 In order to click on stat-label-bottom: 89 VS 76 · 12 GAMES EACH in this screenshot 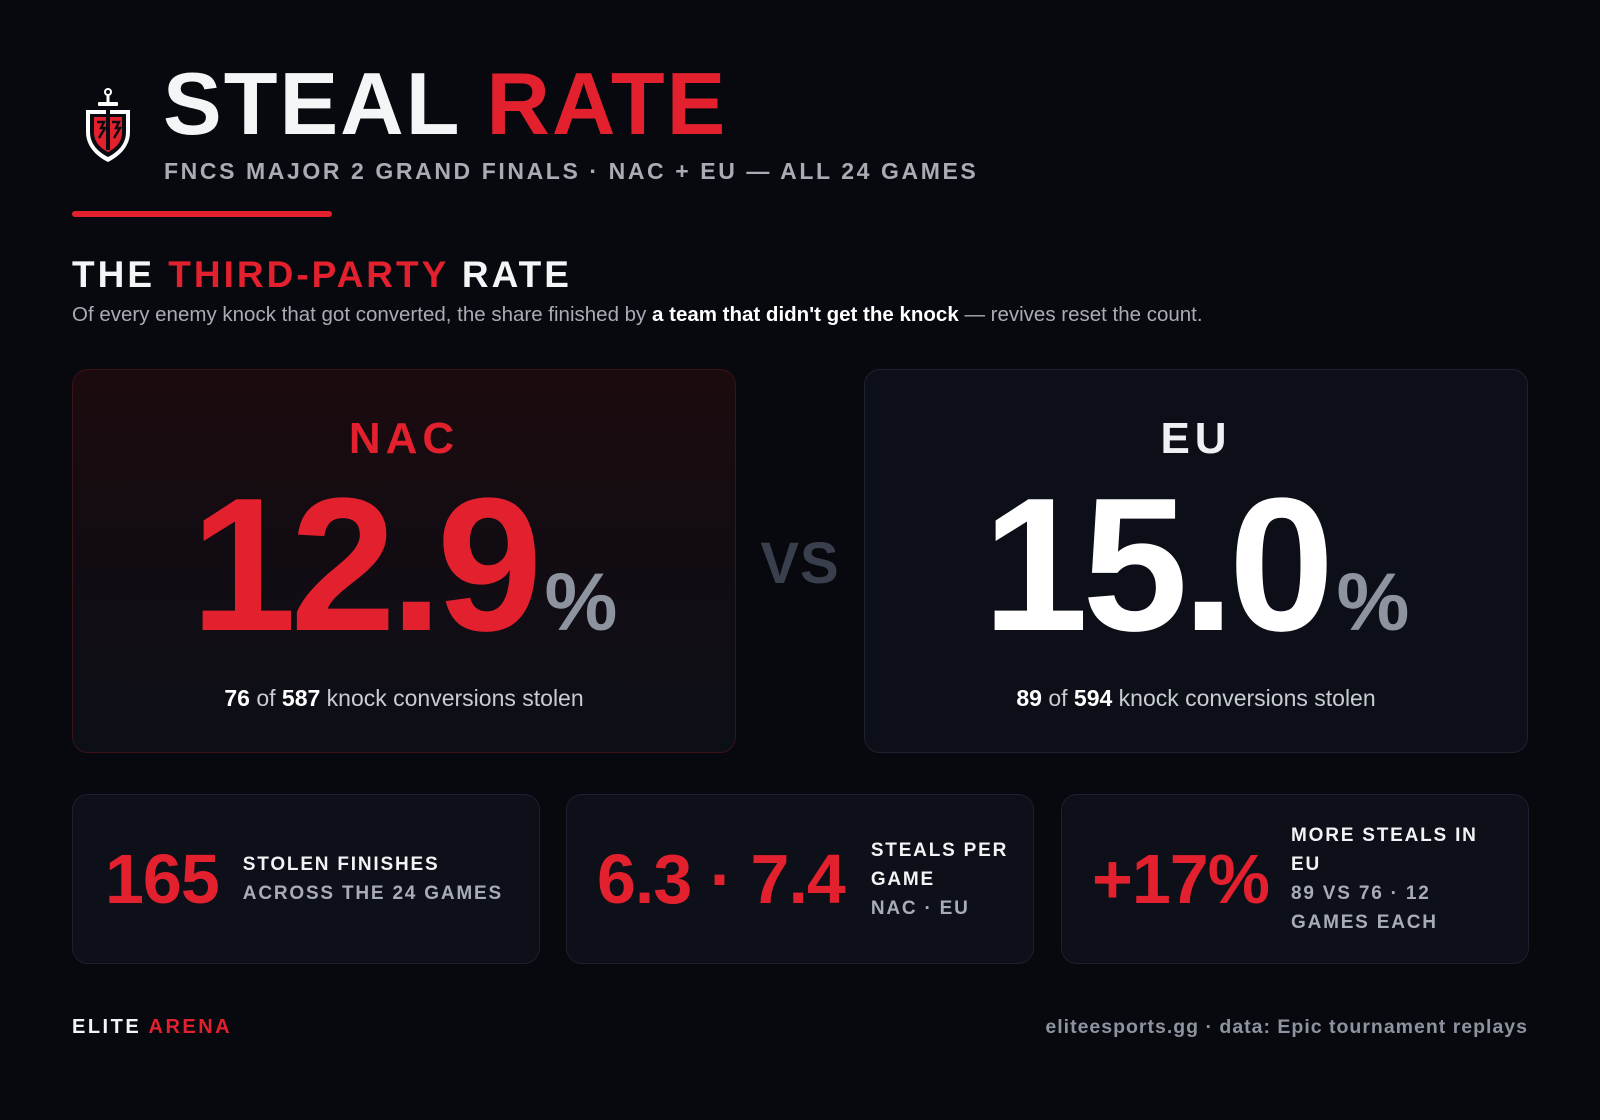, I will do `click(1364, 908)`.